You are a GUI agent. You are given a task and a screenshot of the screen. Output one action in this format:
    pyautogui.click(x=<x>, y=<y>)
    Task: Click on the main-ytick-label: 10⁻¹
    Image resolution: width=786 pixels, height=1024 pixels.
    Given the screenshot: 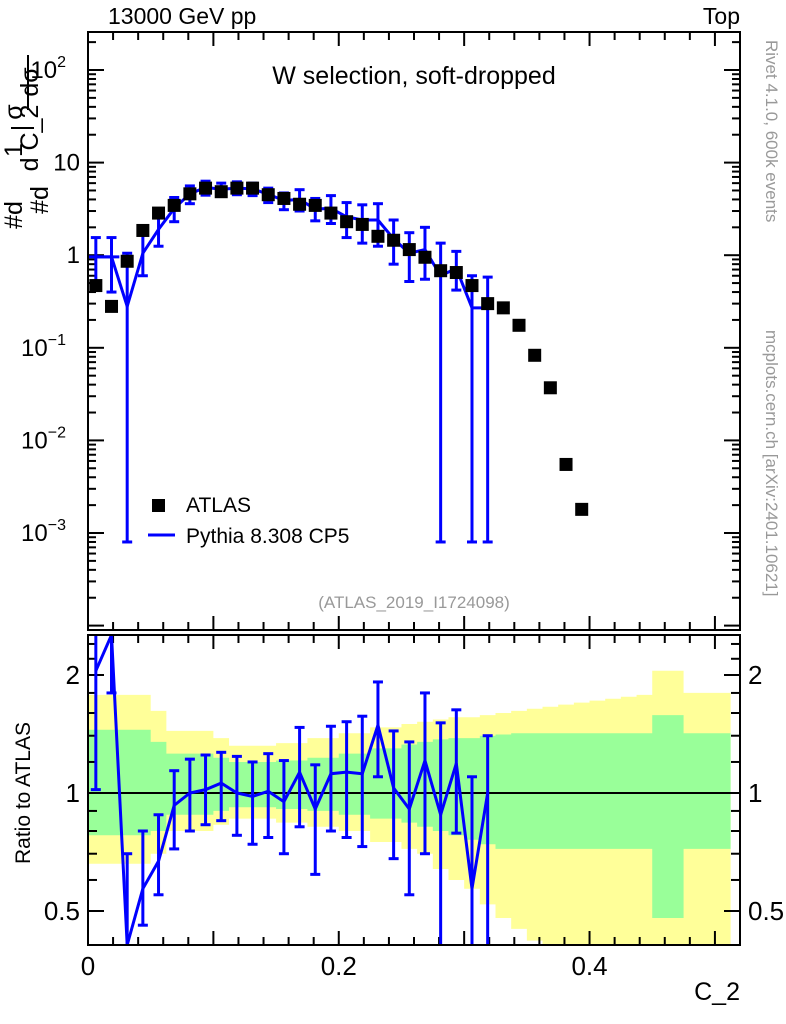 What is the action you would take?
    pyautogui.click(x=43, y=347)
    